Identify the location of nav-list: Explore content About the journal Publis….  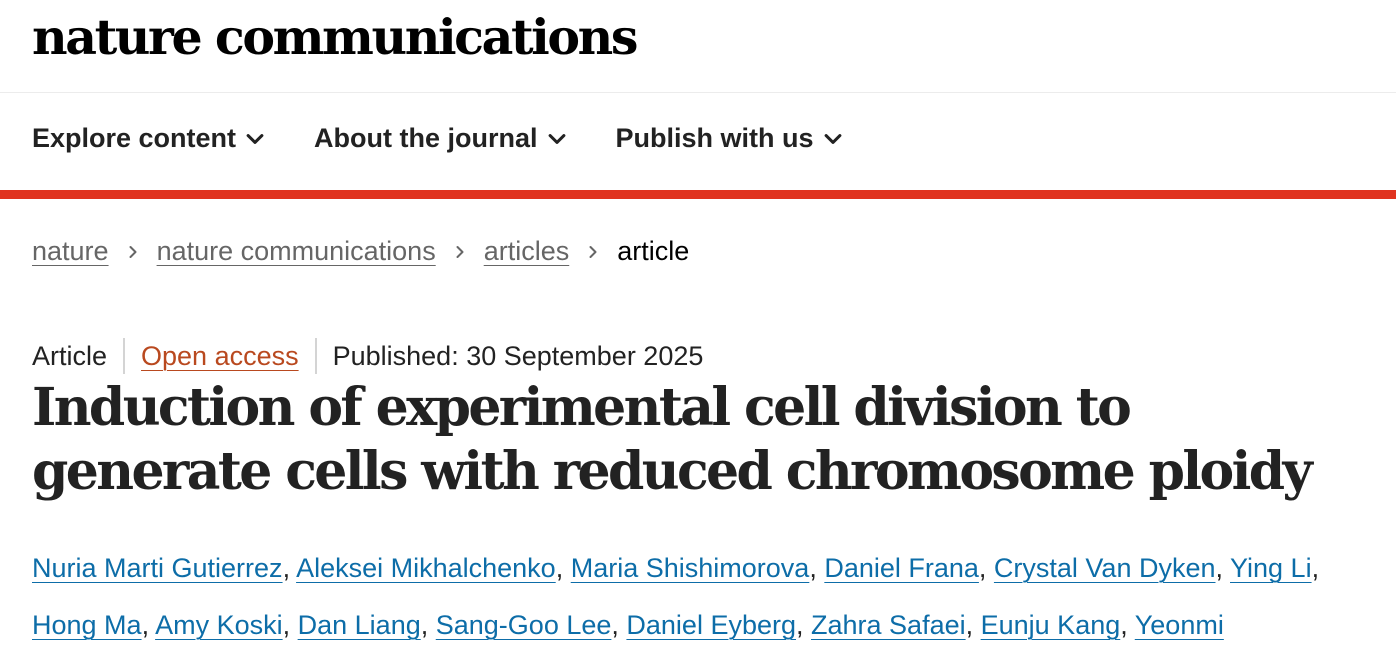
(462, 138).